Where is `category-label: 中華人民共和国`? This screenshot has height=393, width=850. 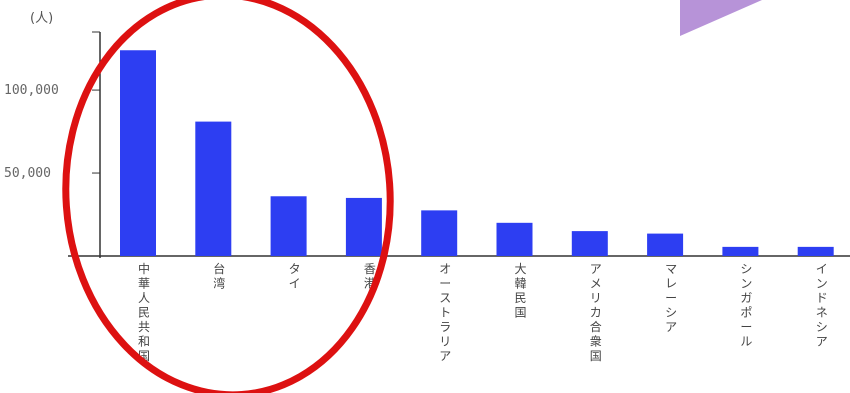
category-label: 中華人民共和国 is located at coordinates (144, 312).